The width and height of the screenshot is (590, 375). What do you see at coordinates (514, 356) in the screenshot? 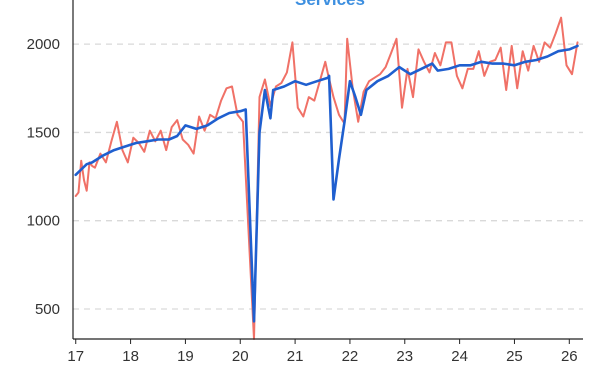
I see `x-tick-label: 25` at bounding box center [514, 356].